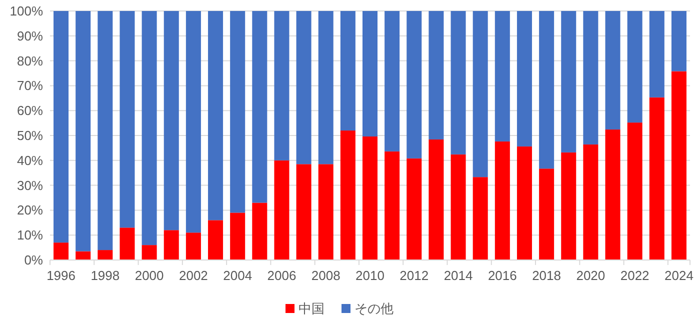 The width and height of the screenshot is (697, 326). I want to click on x-tick-label: 2024, so click(679, 275).